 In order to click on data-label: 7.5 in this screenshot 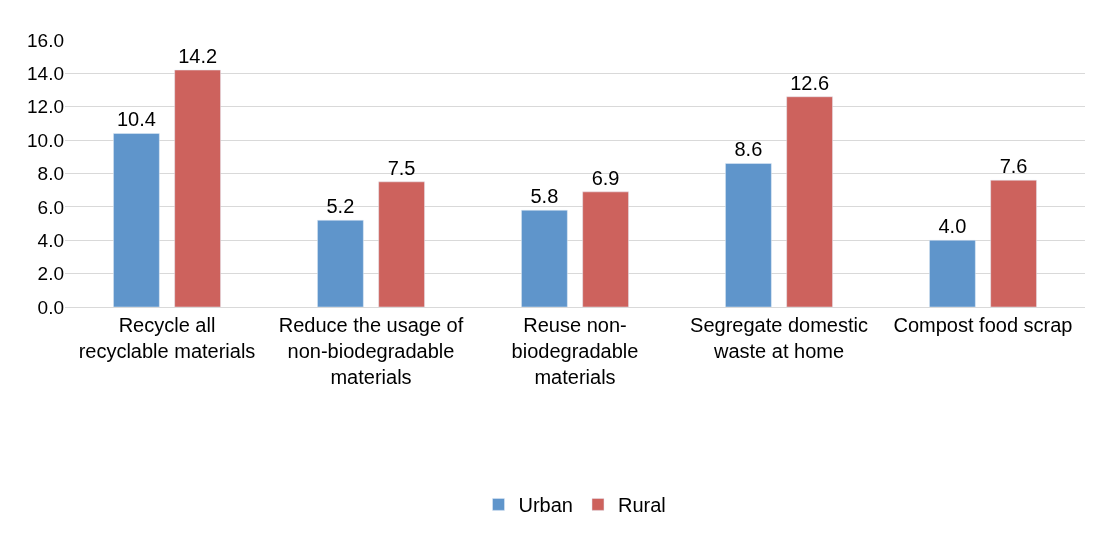, I will do `click(401, 167)`.